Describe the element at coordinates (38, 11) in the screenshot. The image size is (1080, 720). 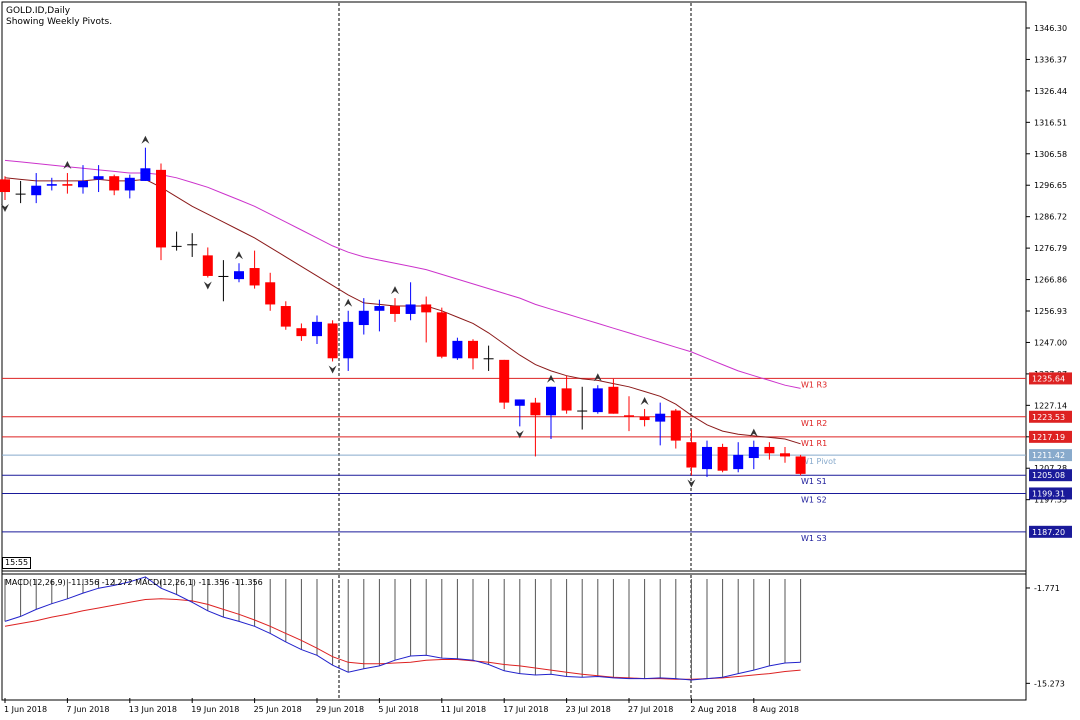
I see `symbol-label: GOLD.ID,Daily` at that location.